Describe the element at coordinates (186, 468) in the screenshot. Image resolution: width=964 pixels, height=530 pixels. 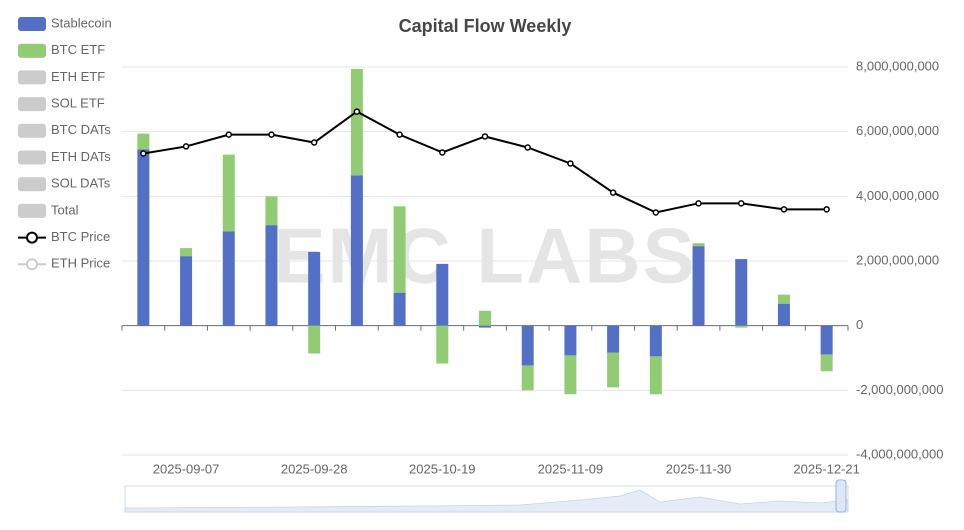
I see `x-tick-label: 2025-09-07` at that location.